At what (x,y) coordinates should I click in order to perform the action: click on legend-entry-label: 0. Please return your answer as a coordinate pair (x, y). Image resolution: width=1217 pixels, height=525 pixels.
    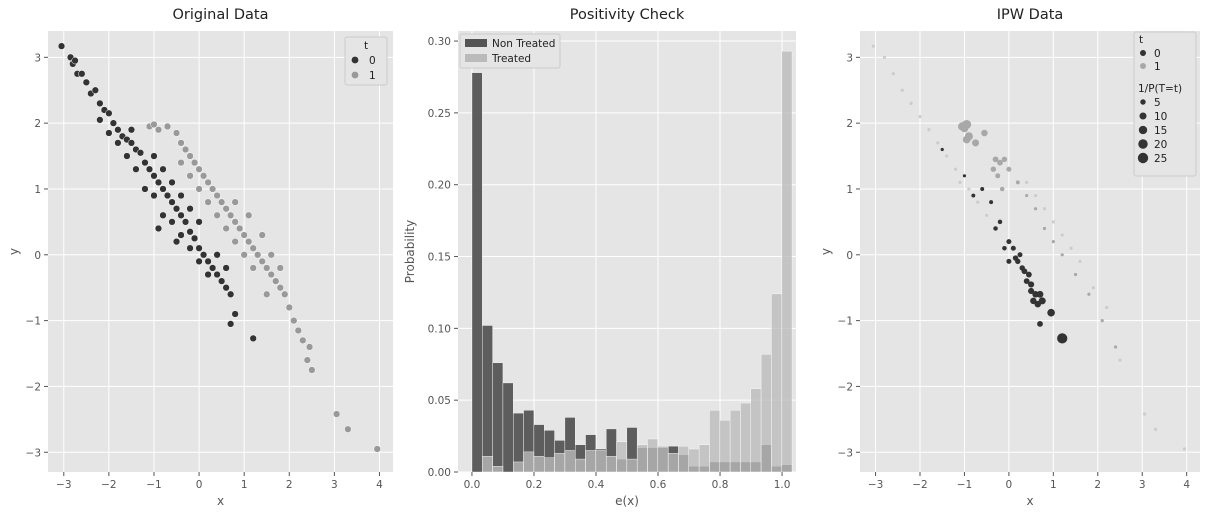
    Looking at the image, I should click on (372, 61).